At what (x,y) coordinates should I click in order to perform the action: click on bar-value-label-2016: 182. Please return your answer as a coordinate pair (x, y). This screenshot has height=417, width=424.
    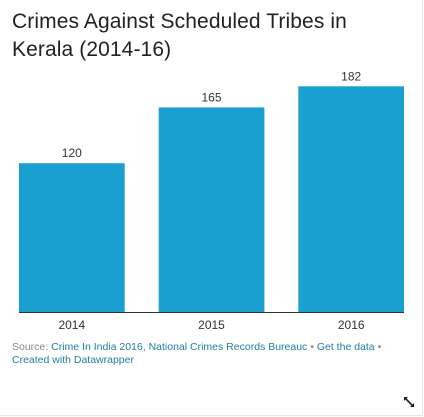
    Looking at the image, I should click on (351, 76).